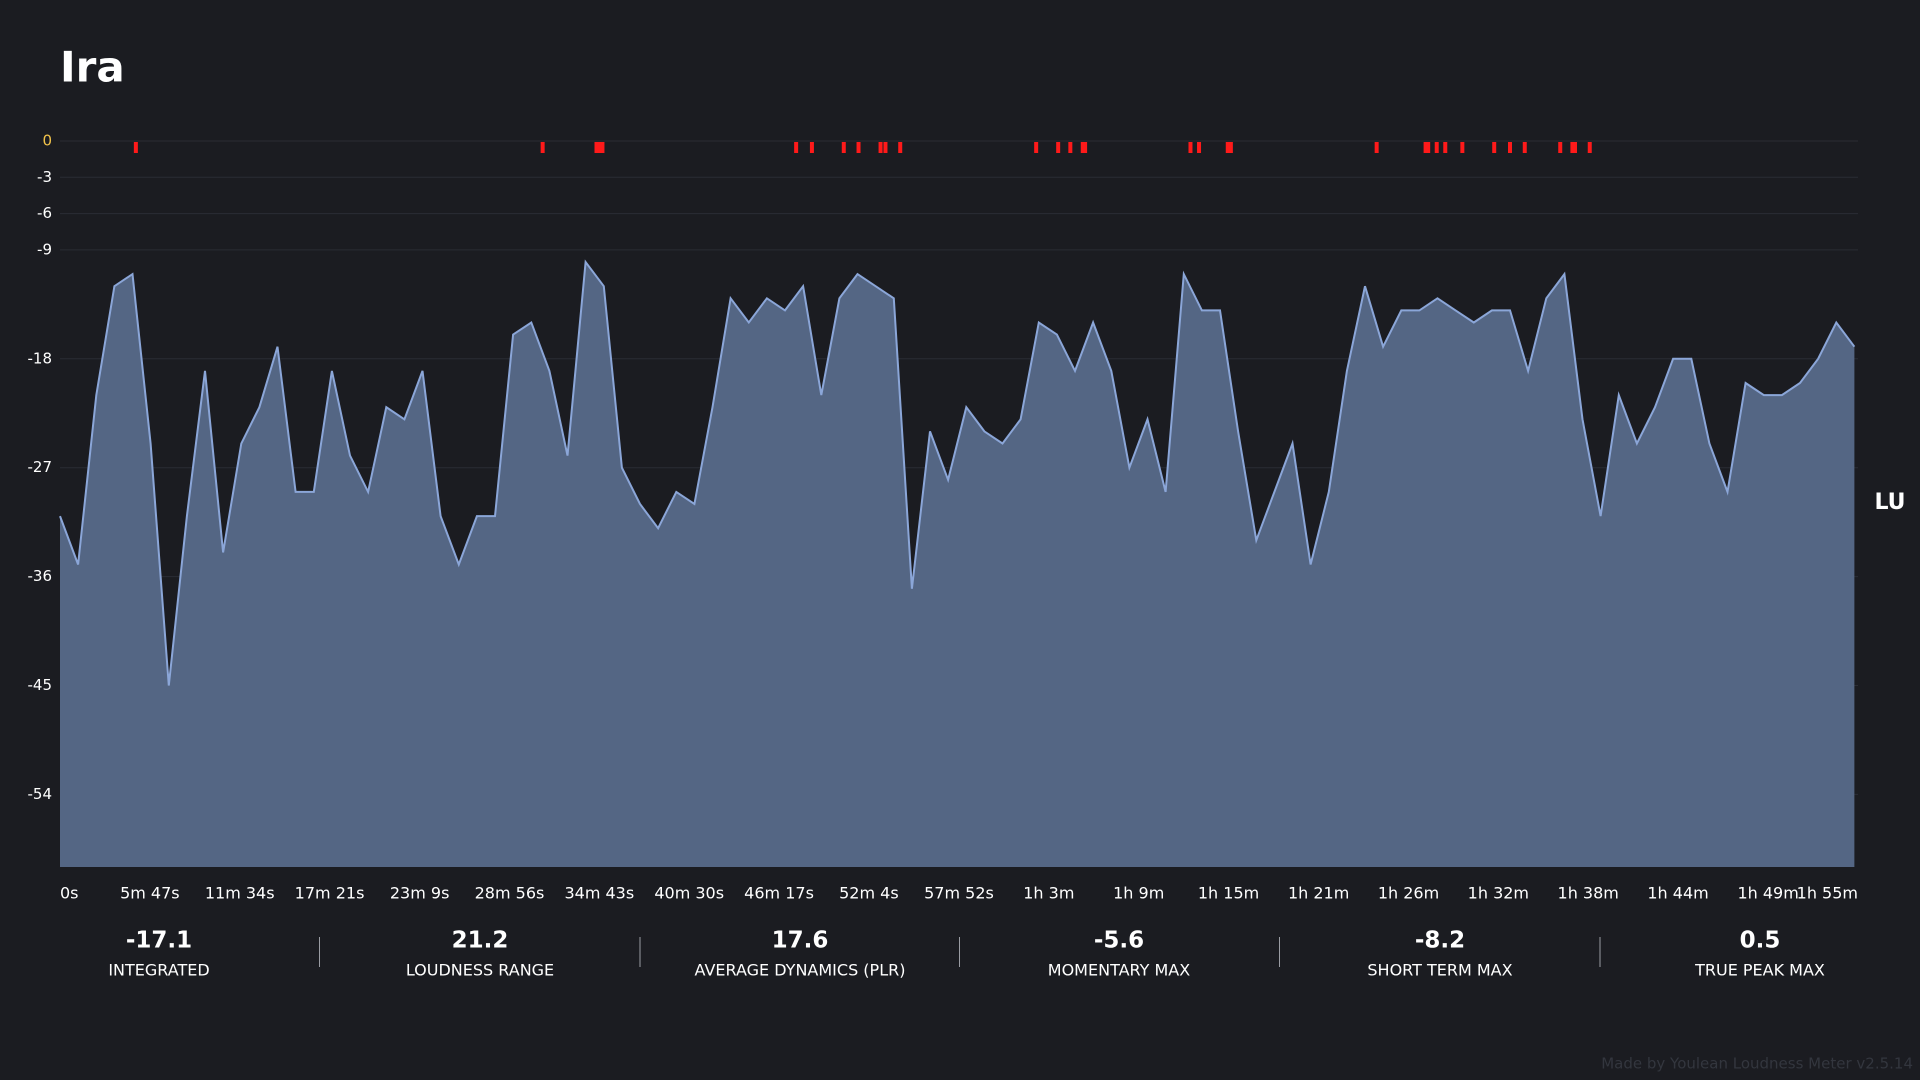  What do you see at coordinates (959, 893) in the screenshot?
I see `x-tick-label: 57m 52s` at bounding box center [959, 893].